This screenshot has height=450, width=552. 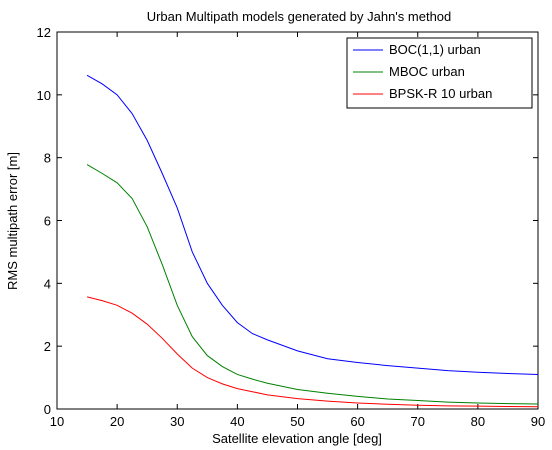 I want to click on x-tick-label: 50, so click(x=297, y=421).